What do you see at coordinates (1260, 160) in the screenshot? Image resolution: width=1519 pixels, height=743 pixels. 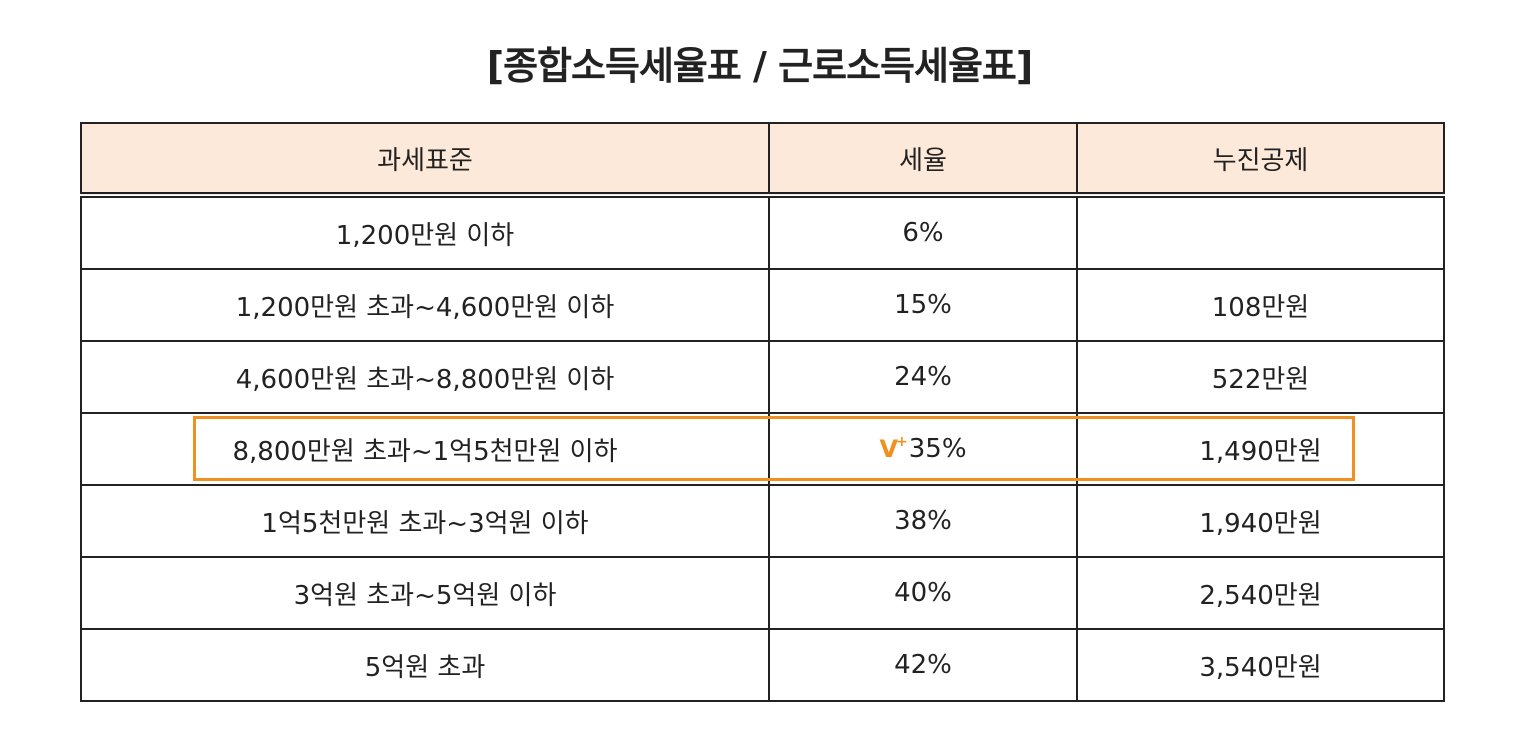 I see `header-progressive-deduction: 누진공제` at bounding box center [1260, 160].